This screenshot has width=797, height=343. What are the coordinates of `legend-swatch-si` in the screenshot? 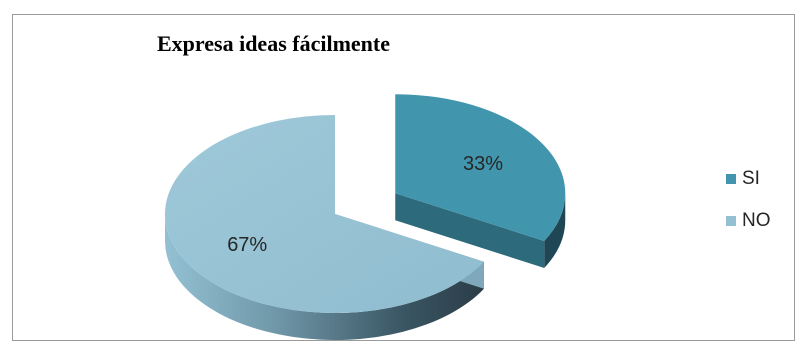 It's located at (731, 179).